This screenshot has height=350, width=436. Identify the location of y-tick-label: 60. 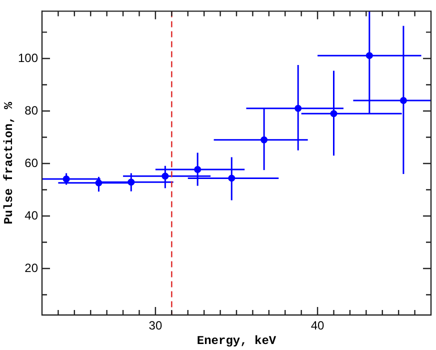
(31, 163).